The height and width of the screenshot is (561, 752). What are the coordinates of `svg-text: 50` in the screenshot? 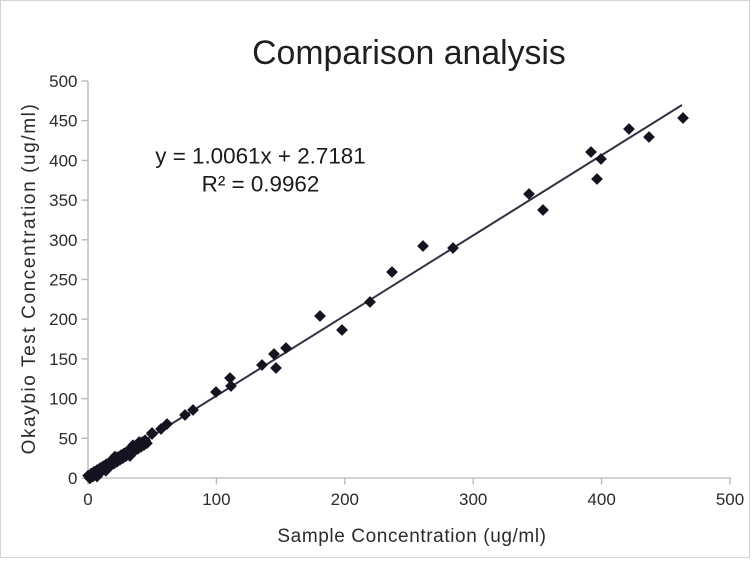 It's located at (68, 438).